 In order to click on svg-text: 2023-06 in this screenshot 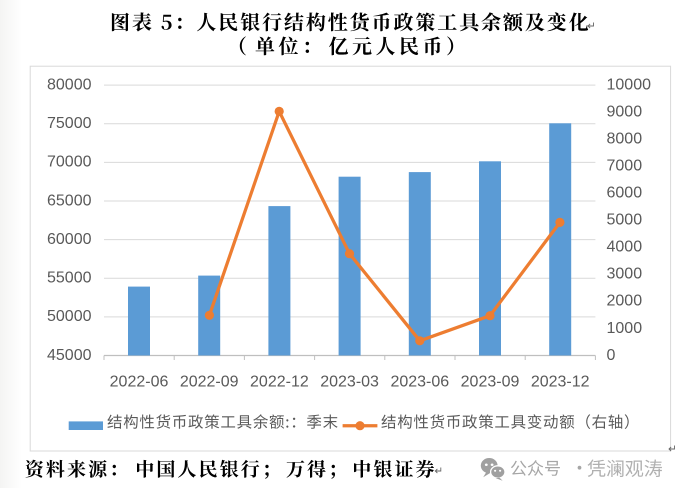, I will do `click(419, 382)`.